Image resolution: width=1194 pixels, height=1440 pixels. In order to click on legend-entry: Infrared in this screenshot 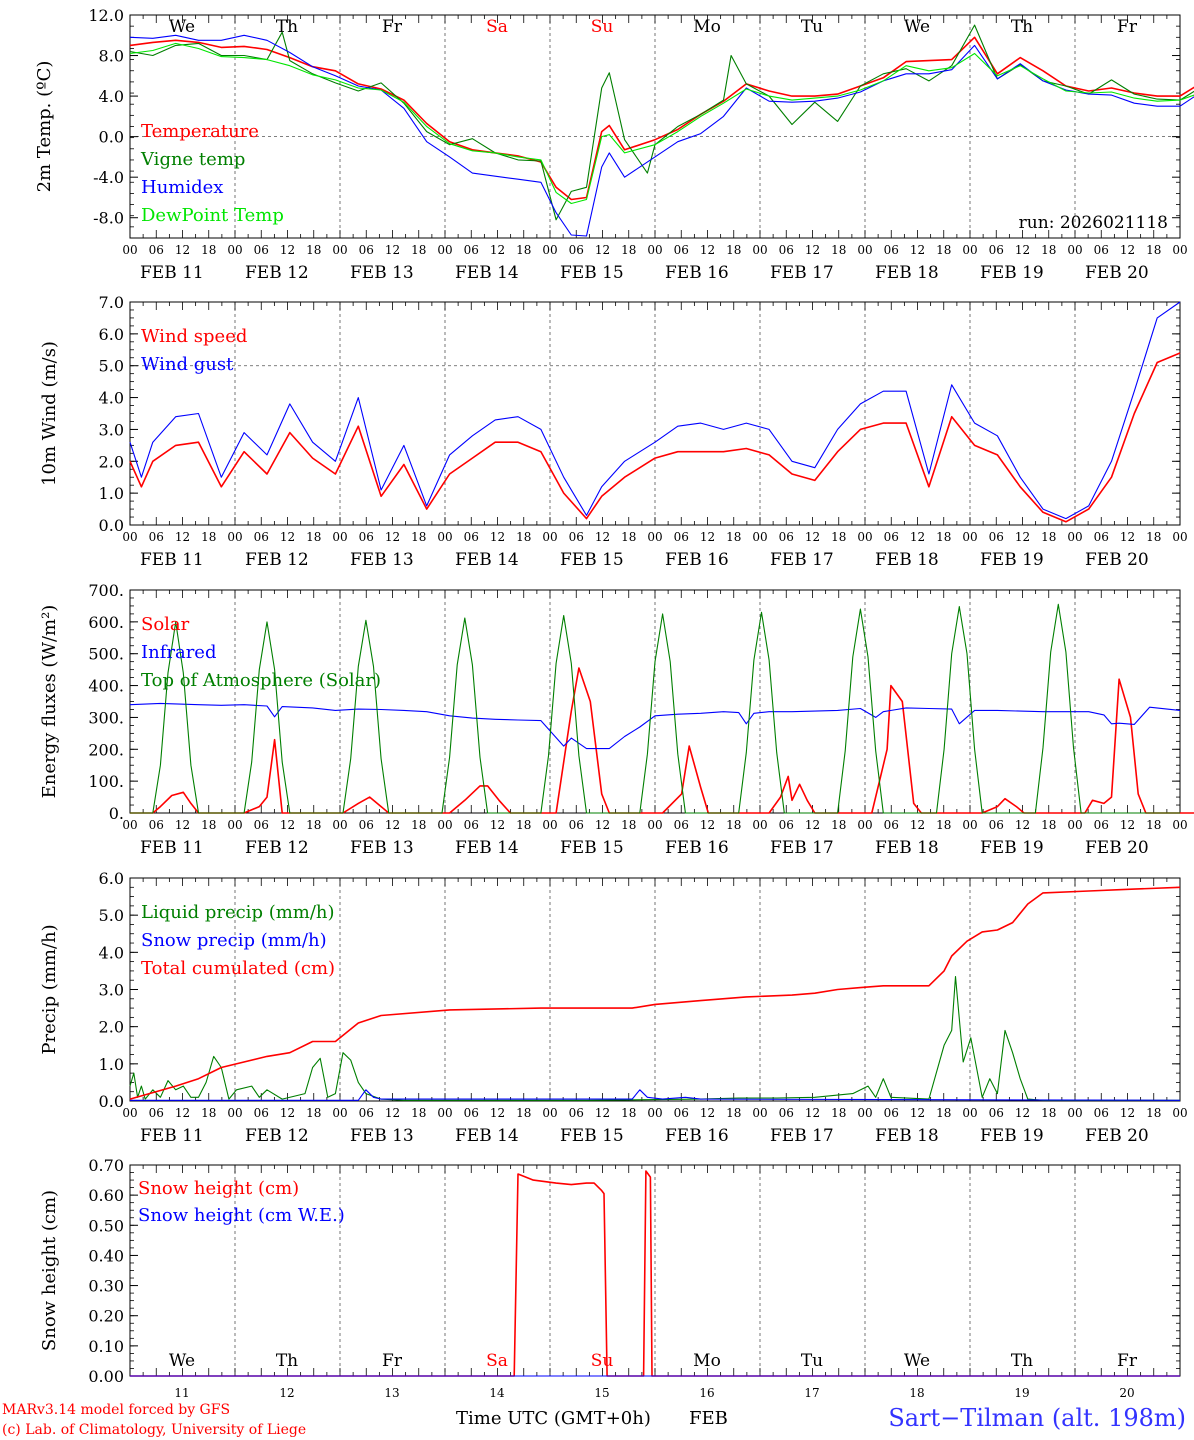, I will do `click(178, 652)`.